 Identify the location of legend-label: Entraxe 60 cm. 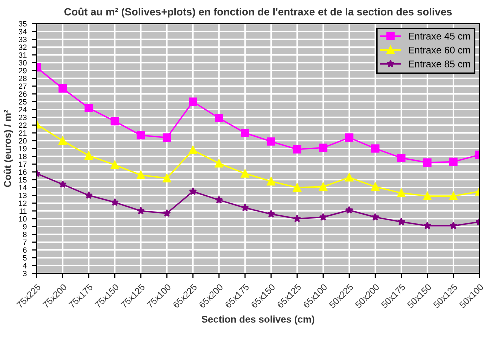
(439, 50).